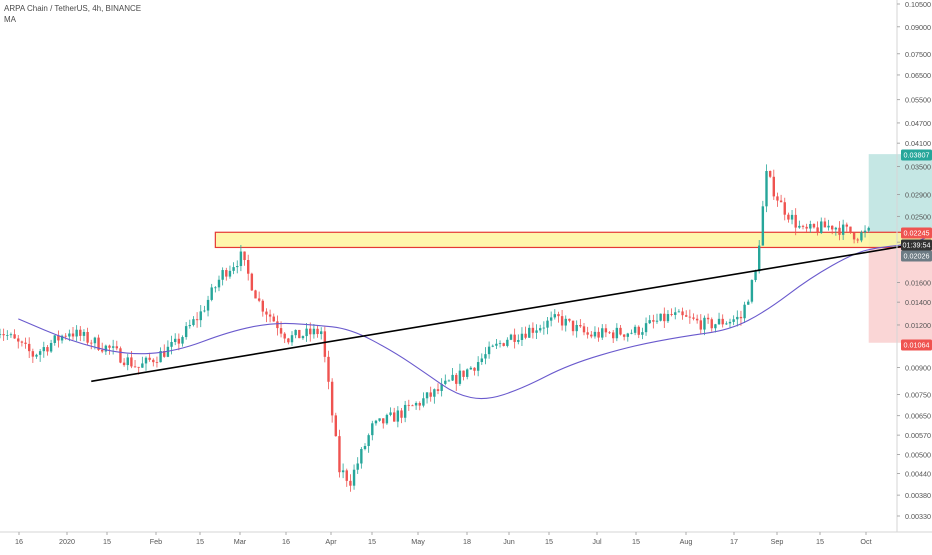  What do you see at coordinates (918, 167) in the screenshot?
I see `y-tick-label: 0.03500` at bounding box center [918, 167].